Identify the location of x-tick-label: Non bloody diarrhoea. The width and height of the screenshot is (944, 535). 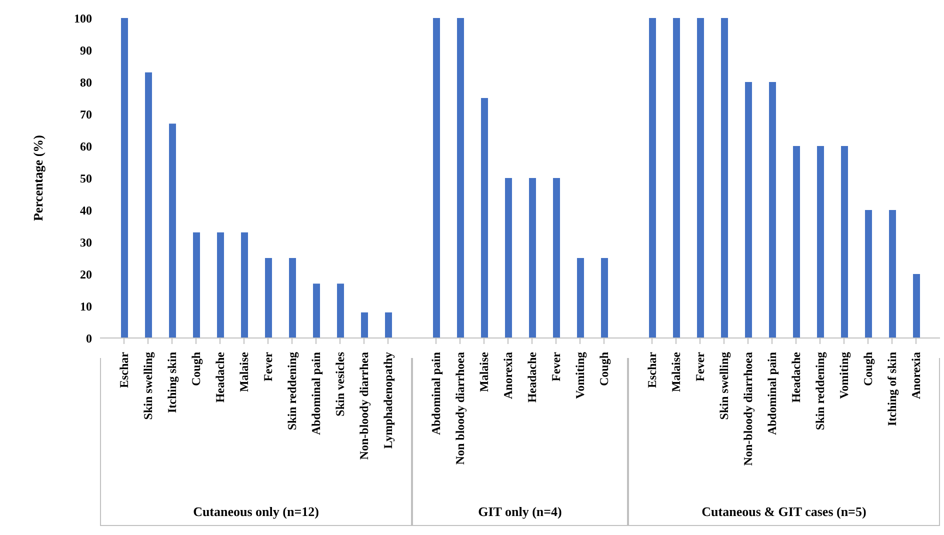
(460, 408).